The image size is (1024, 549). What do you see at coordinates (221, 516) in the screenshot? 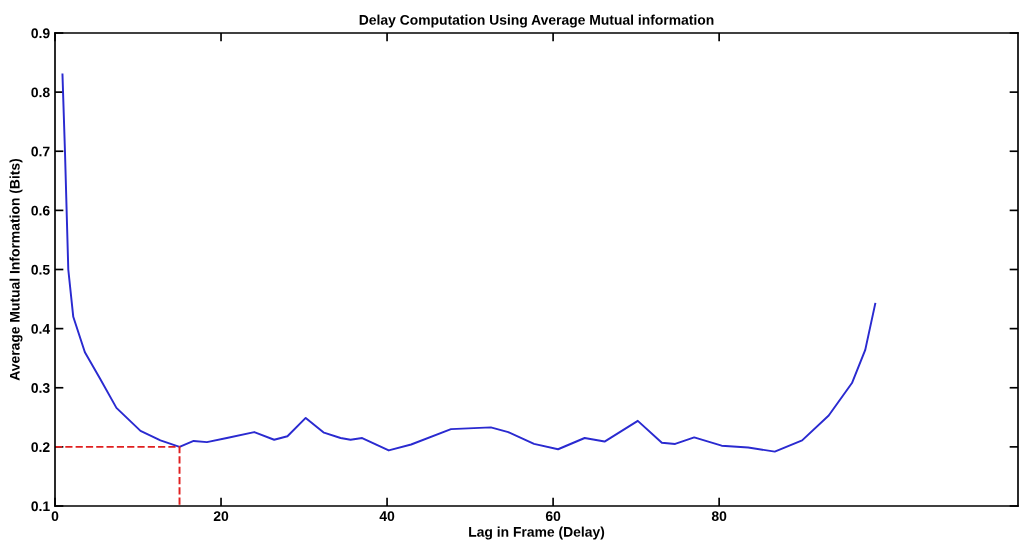
I see `x-tick-label: 20` at bounding box center [221, 516].